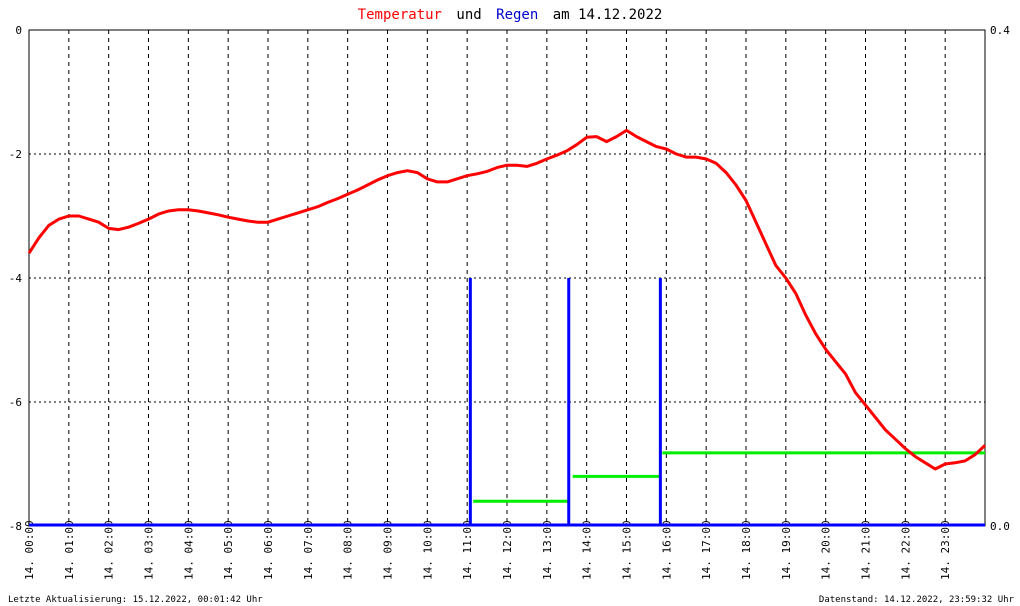 Image resolution: width=1020 pixels, height=606 pixels. What do you see at coordinates (15, 154) in the screenshot?
I see `left-tick-label: -2` at bounding box center [15, 154].